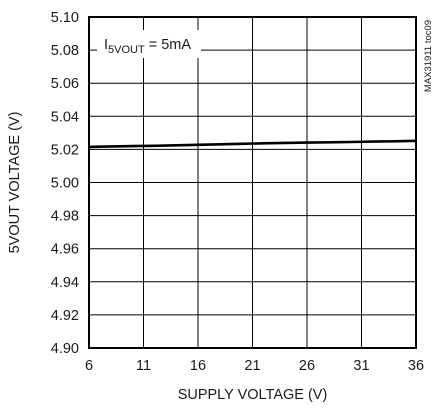 The width and height of the screenshot is (441, 408). Describe the element at coordinates (253, 395) in the screenshot. I see `x-axis-title: SUPPLY VOLTAGE (V)` at that location.